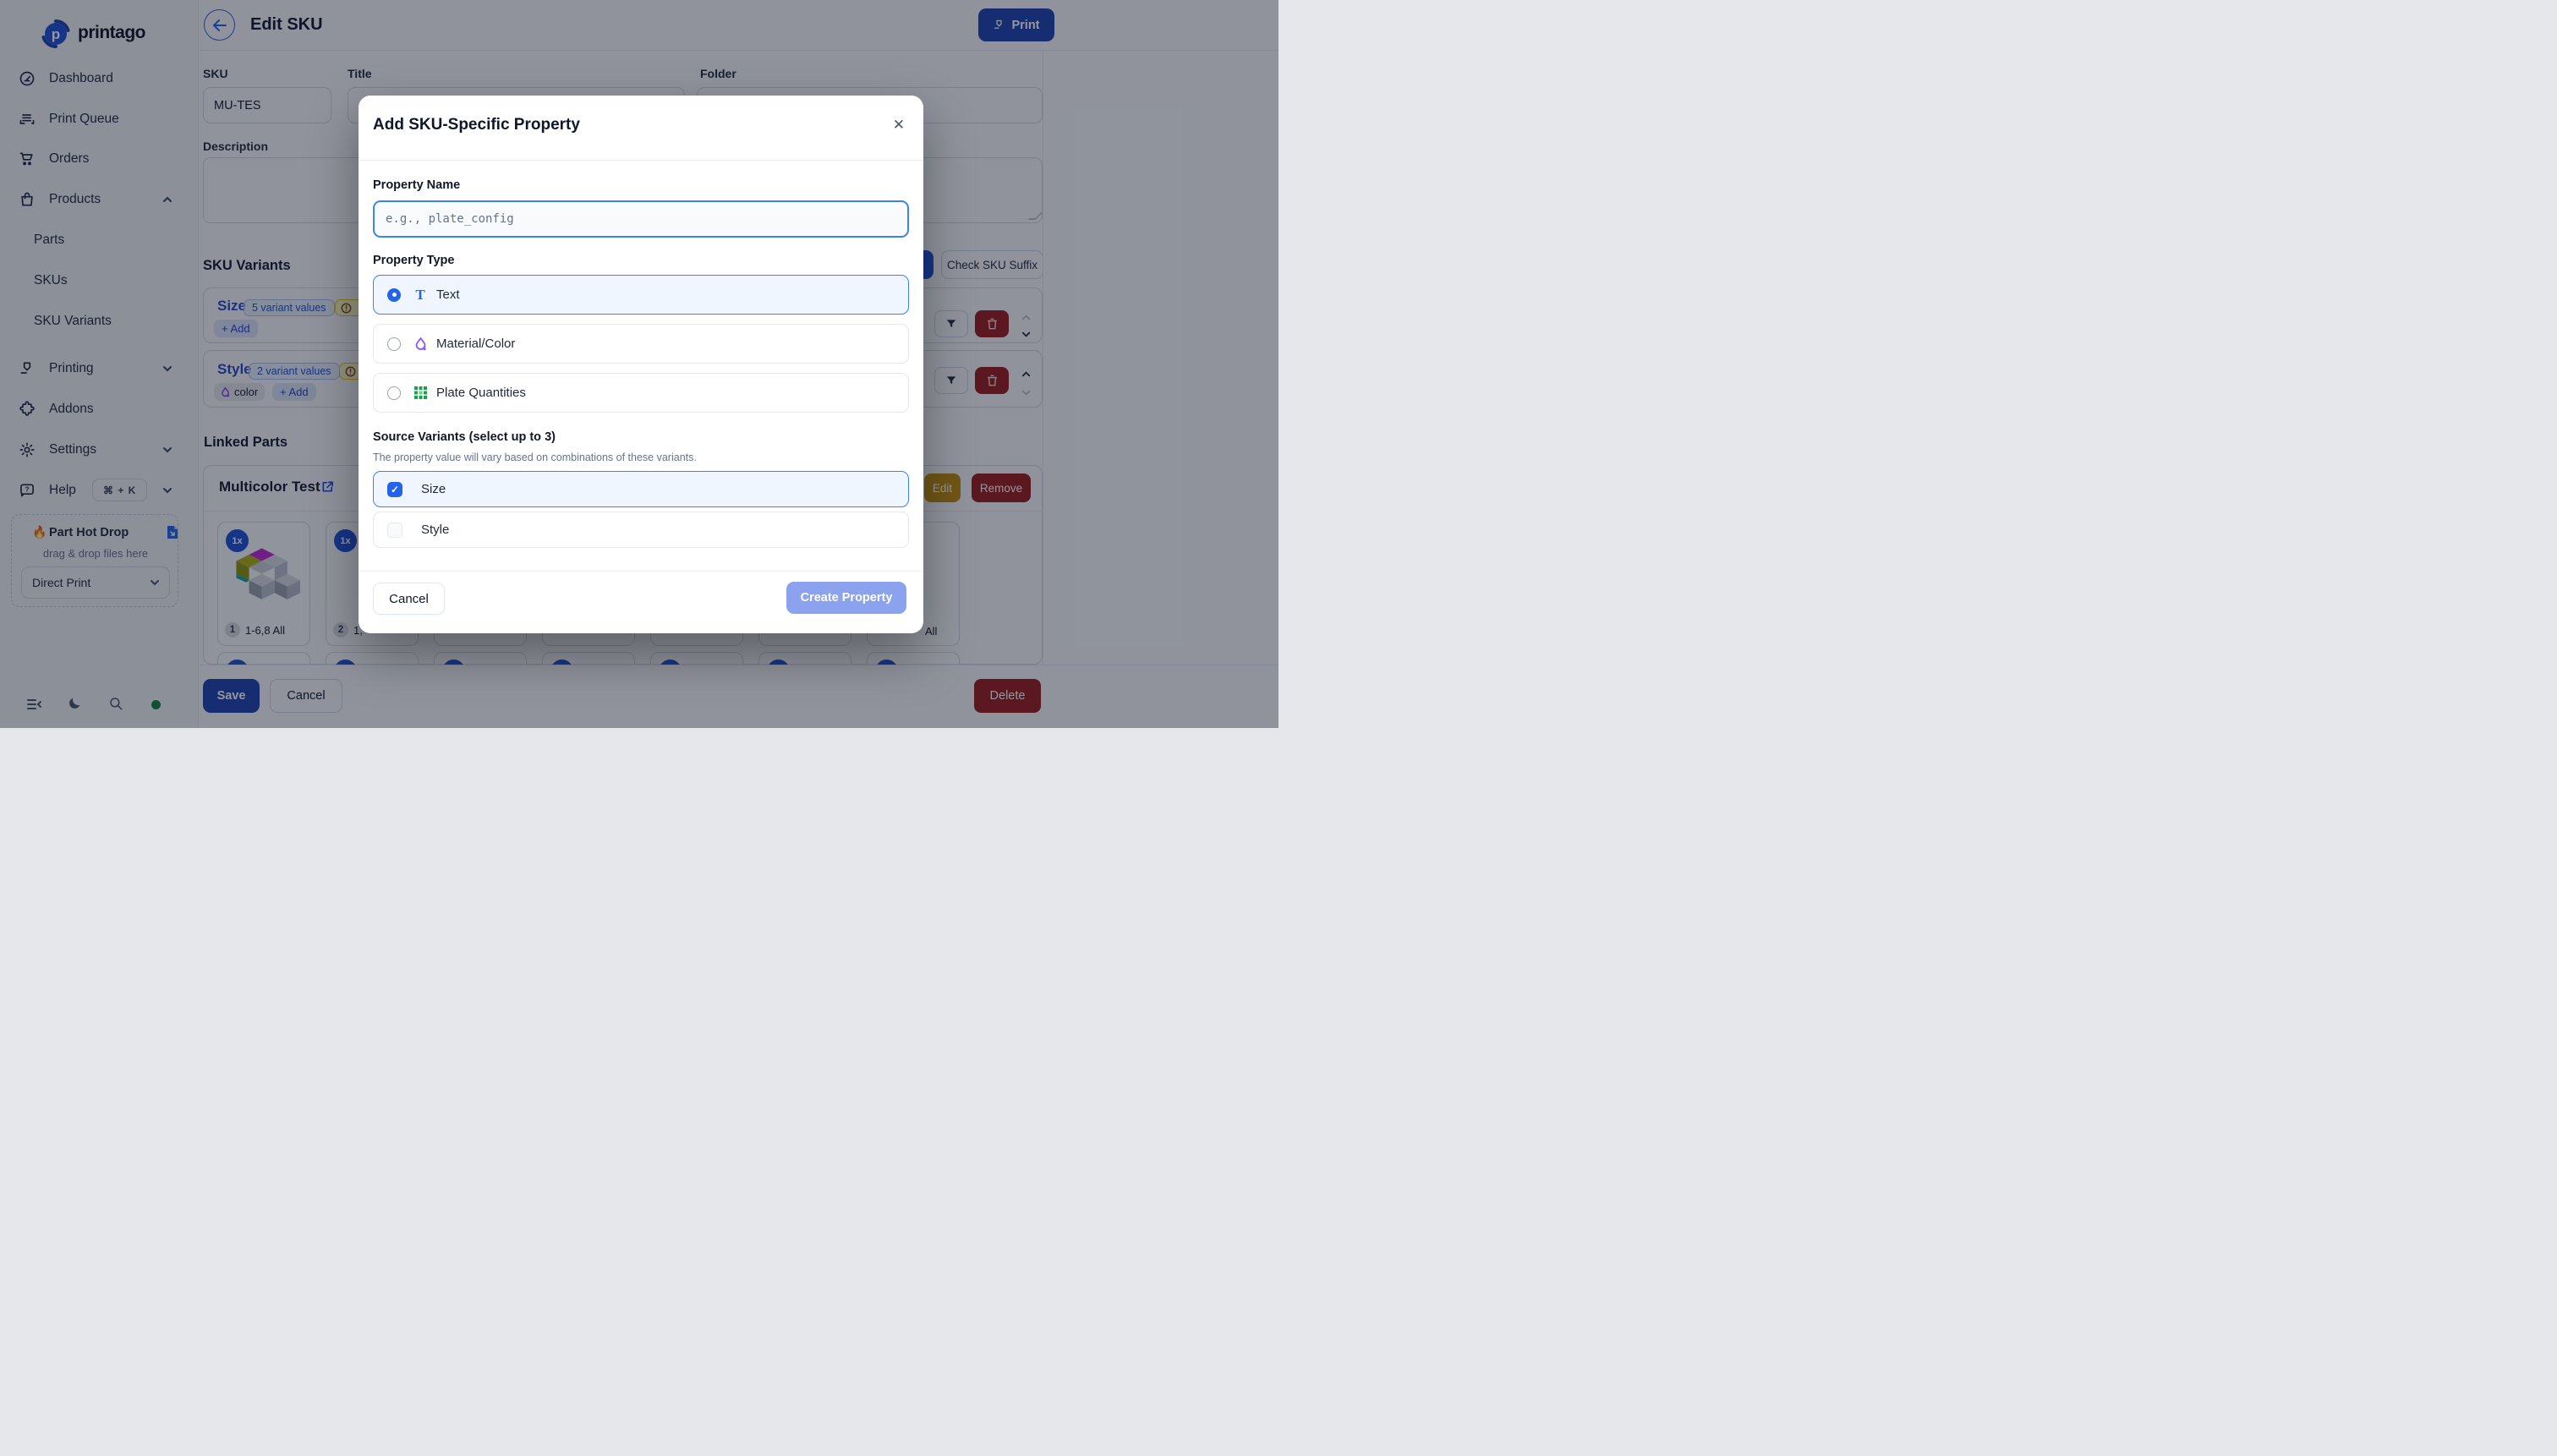  What do you see at coordinates (95, 553) in the screenshot?
I see `hot-drop-hint: drag & drop files here` at bounding box center [95, 553].